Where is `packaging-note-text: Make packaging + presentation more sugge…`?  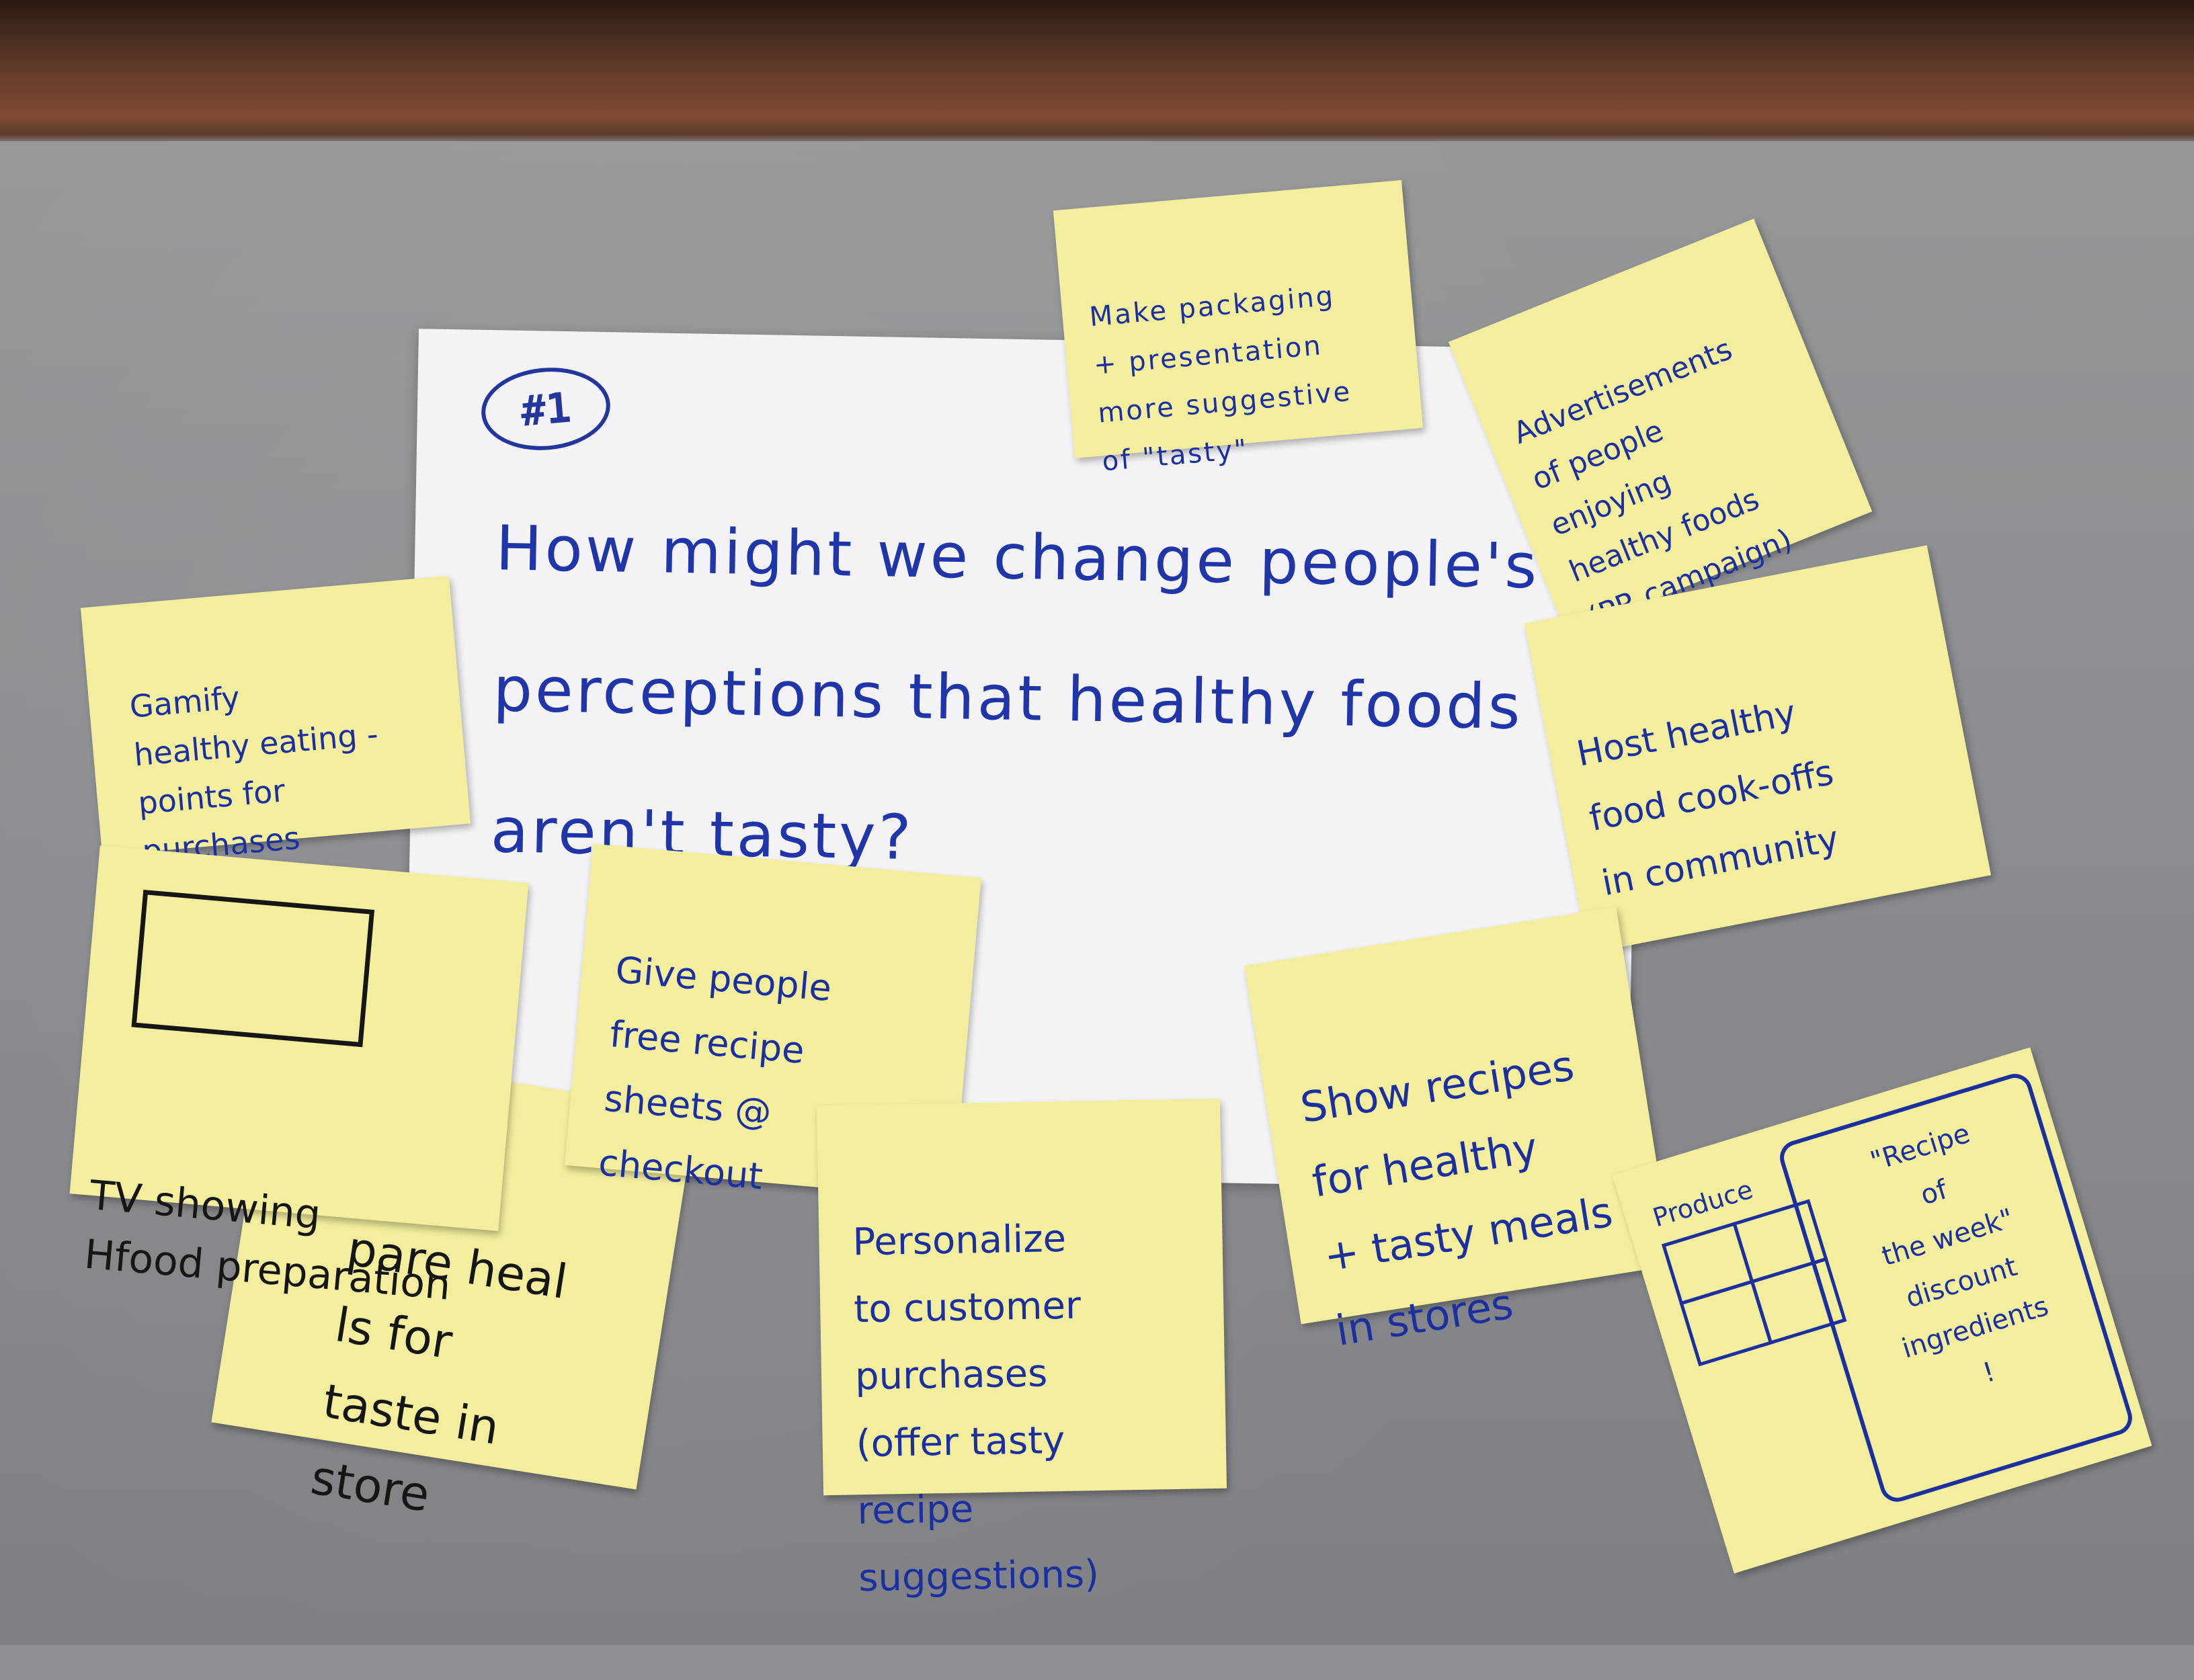
packaging-note-text: Make packaging + presentation more sugge… is located at coordinates (1220, 379).